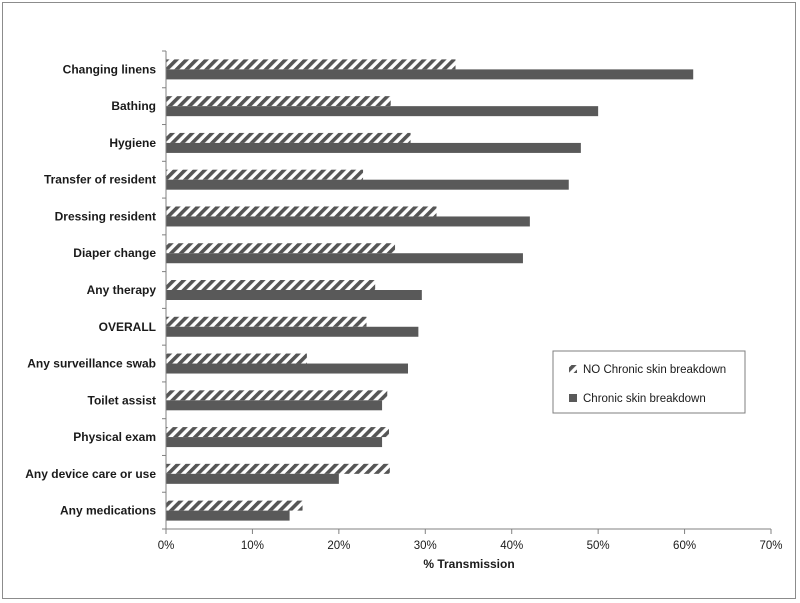 This screenshot has height=603, width=800. What do you see at coordinates (105, 216) in the screenshot?
I see `category-label-dressing-resident: Dressing resident` at bounding box center [105, 216].